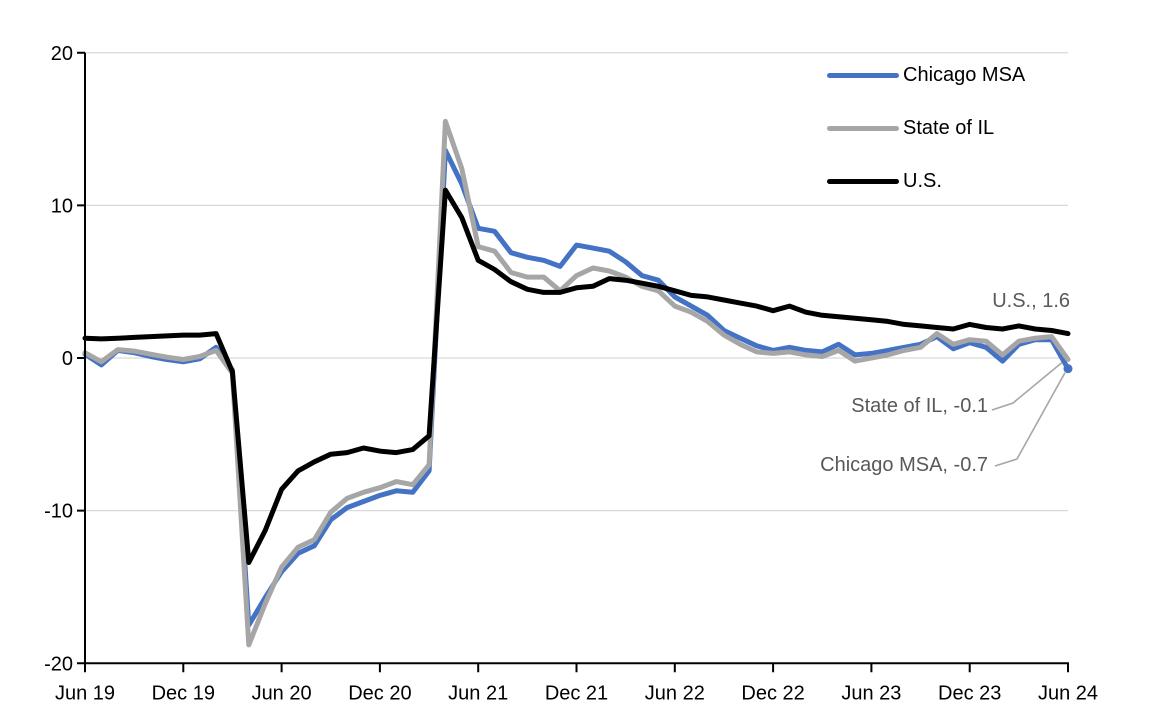 This screenshot has width=1152, height=715. I want to click on legend-item-us: U.S., so click(884, 181).